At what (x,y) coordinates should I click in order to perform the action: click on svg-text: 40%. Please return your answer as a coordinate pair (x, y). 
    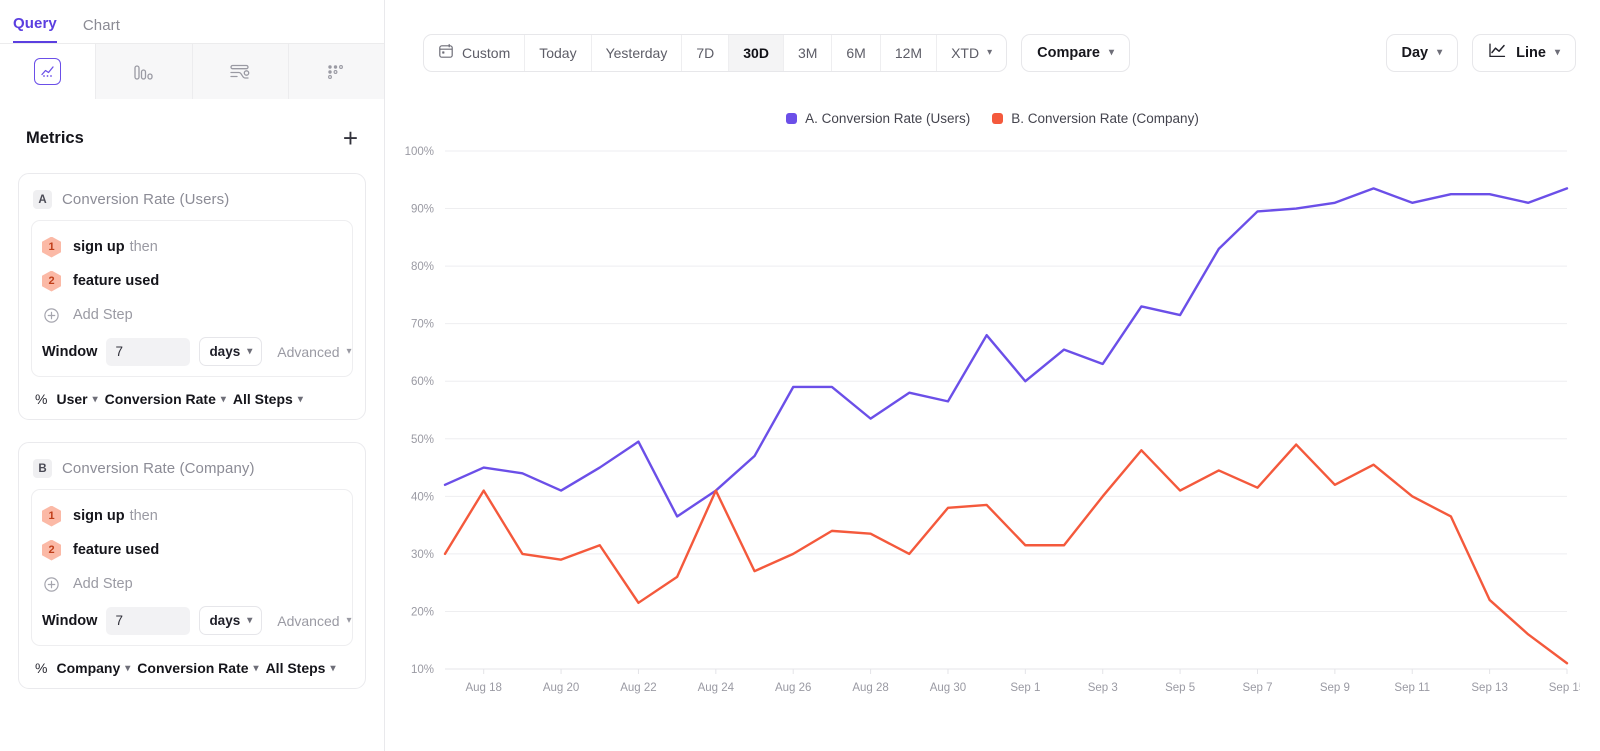
    Looking at the image, I should click on (422, 497).